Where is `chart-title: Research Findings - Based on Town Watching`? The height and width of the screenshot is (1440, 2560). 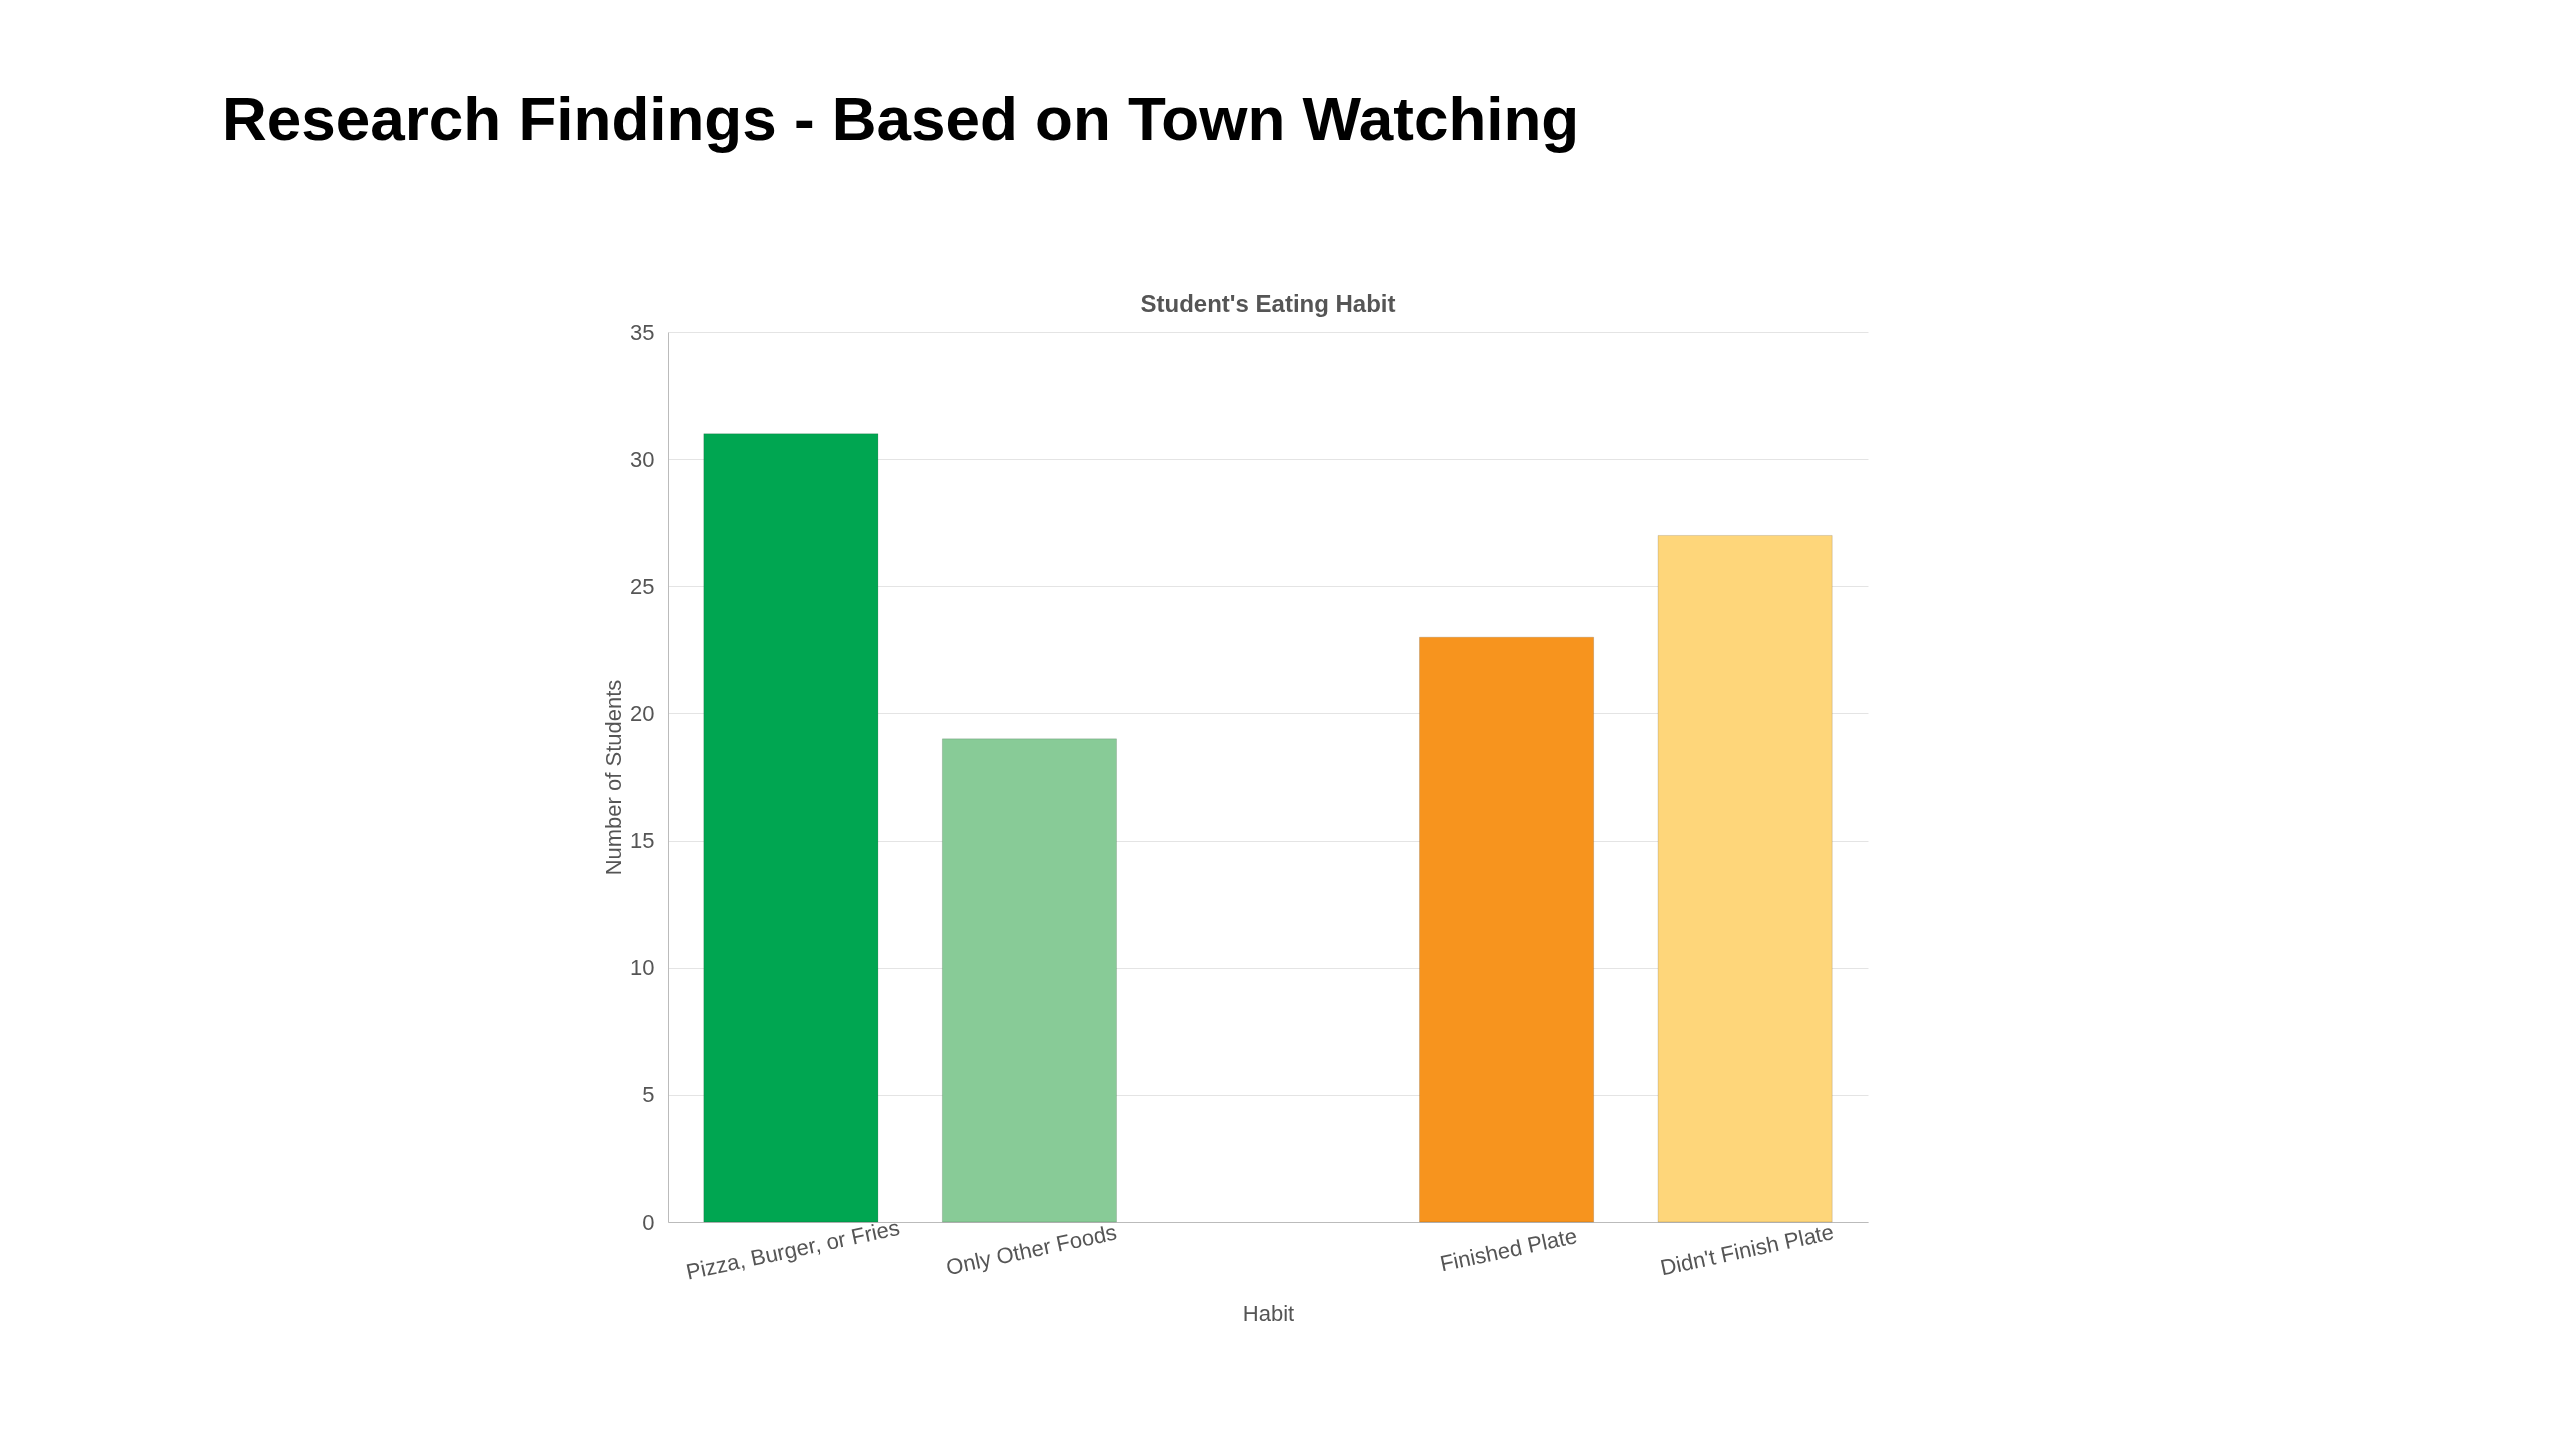
chart-title: Research Findings - Based on Town Watching is located at coordinates (901, 118).